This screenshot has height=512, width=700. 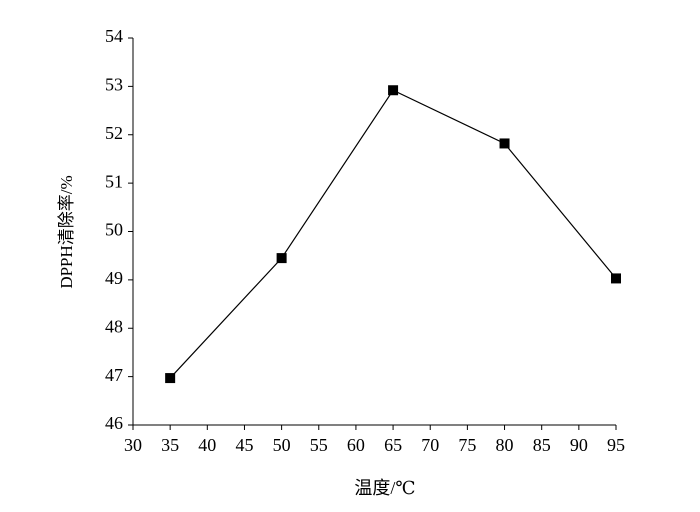 I want to click on x-tick-label: 45, so click(x=244, y=445).